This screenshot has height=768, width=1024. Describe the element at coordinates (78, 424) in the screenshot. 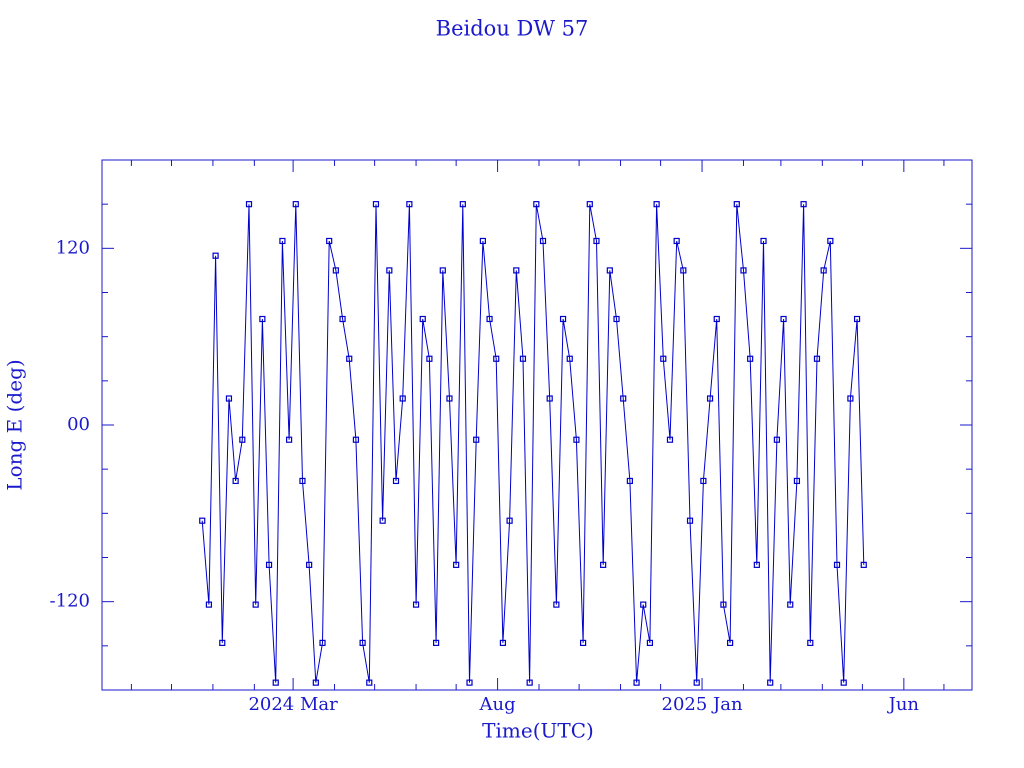

I see `y-tick-label: 00` at that location.